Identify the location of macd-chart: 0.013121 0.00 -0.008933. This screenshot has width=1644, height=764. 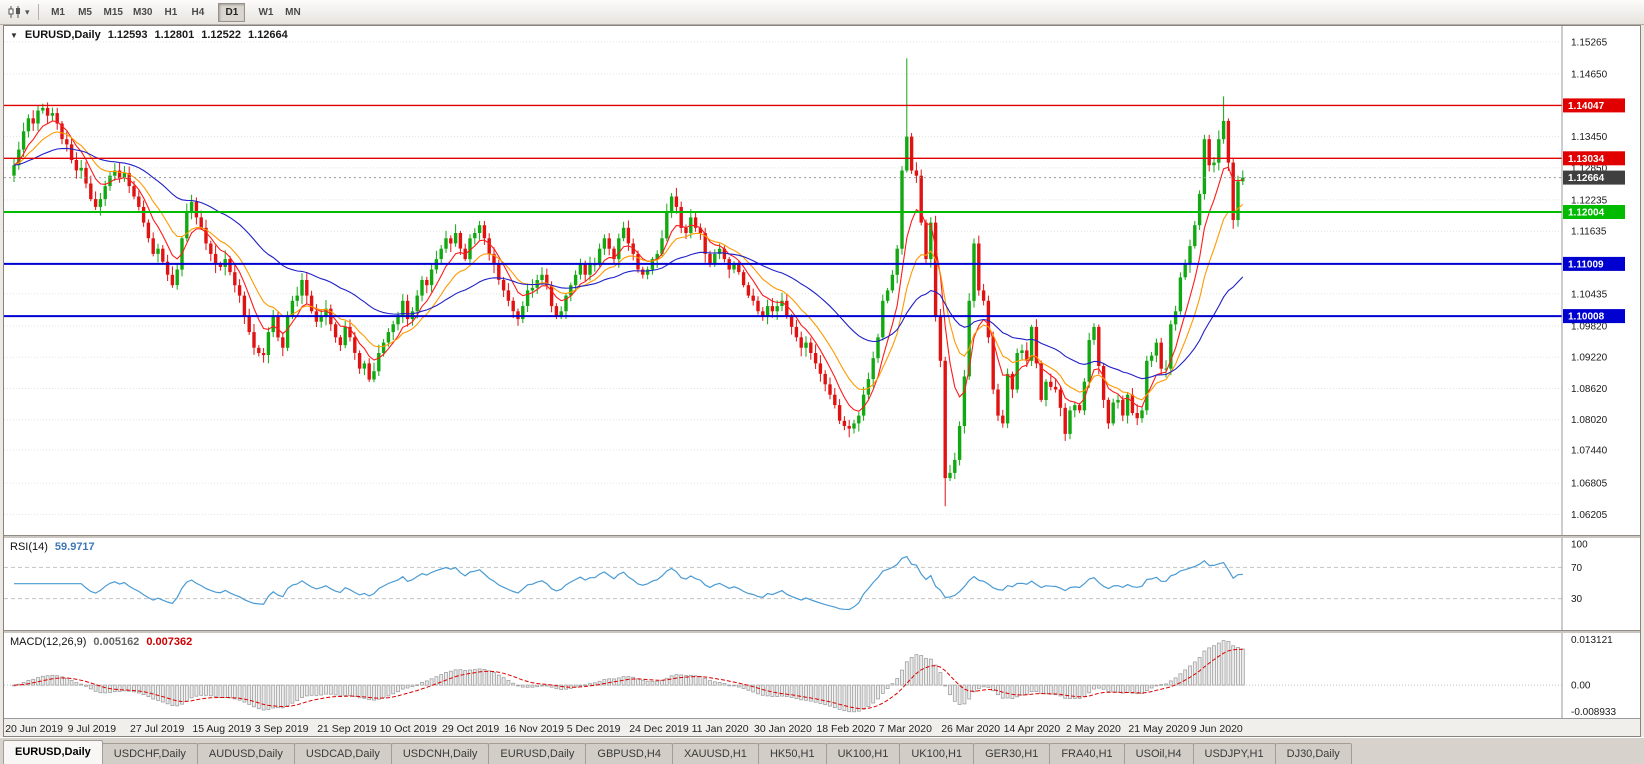
(821, 675).